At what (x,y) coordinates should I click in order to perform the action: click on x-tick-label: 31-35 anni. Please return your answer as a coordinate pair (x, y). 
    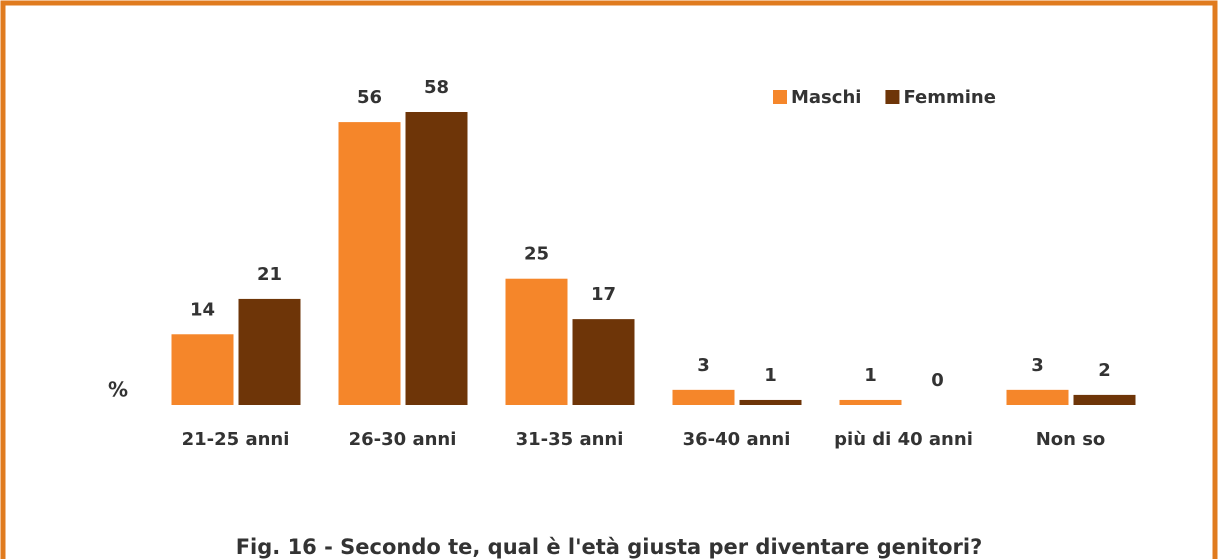
    Looking at the image, I should click on (570, 439).